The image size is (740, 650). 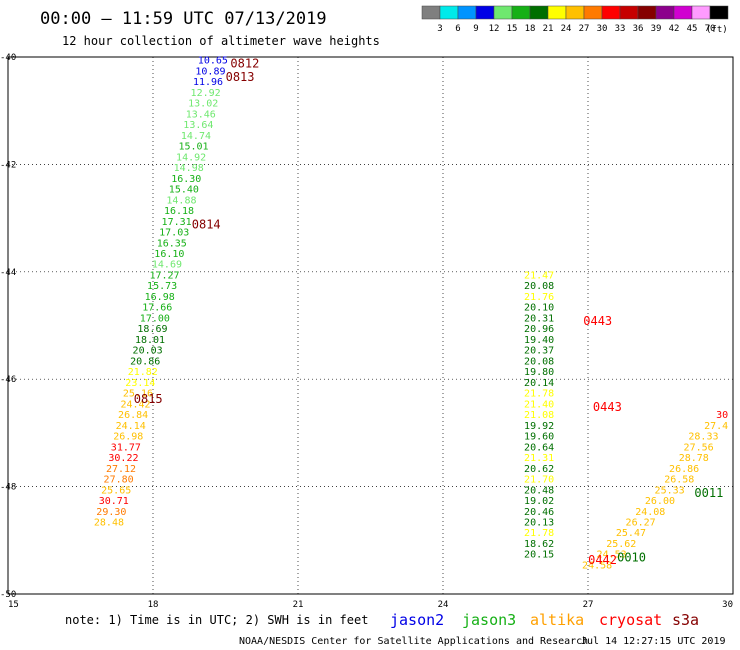 What do you see at coordinates (143, 372) in the screenshot?
I see `swh-value: 21.82` at bounding box center [143, 372].